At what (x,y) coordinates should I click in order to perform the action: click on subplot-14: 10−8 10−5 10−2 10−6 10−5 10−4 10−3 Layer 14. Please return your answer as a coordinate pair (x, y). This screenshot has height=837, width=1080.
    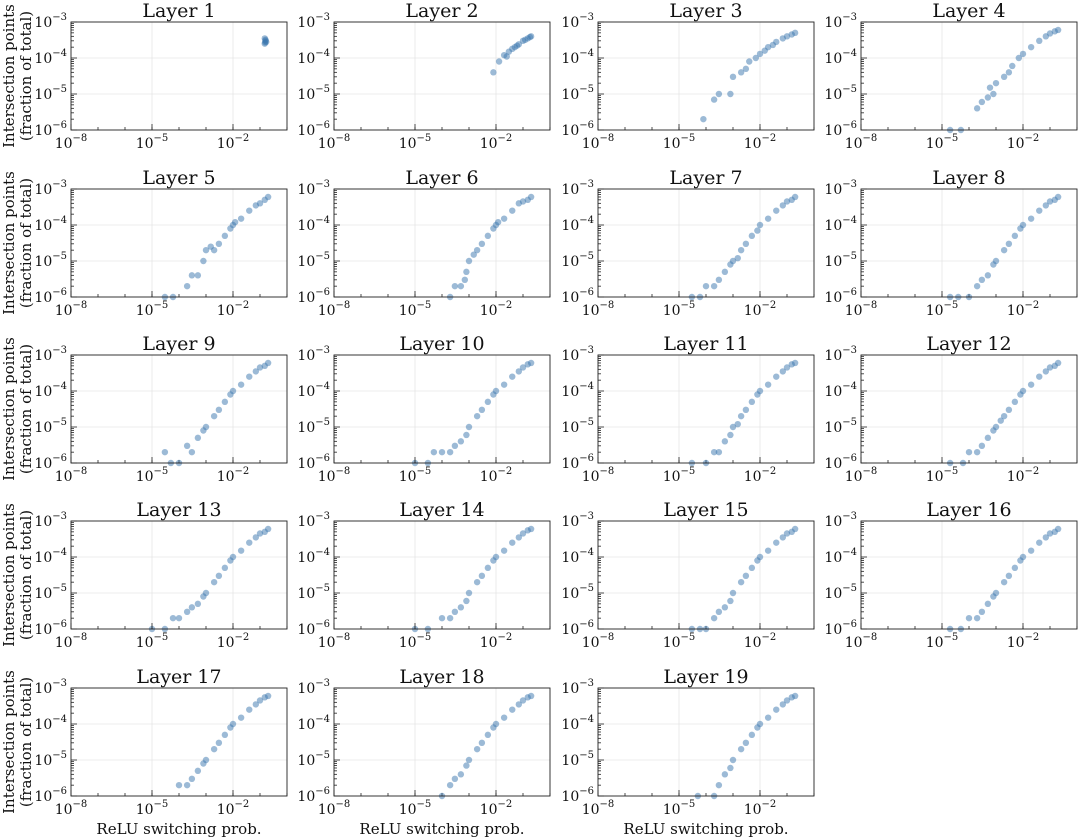
    Looking at the image, I should click on (424, 575).